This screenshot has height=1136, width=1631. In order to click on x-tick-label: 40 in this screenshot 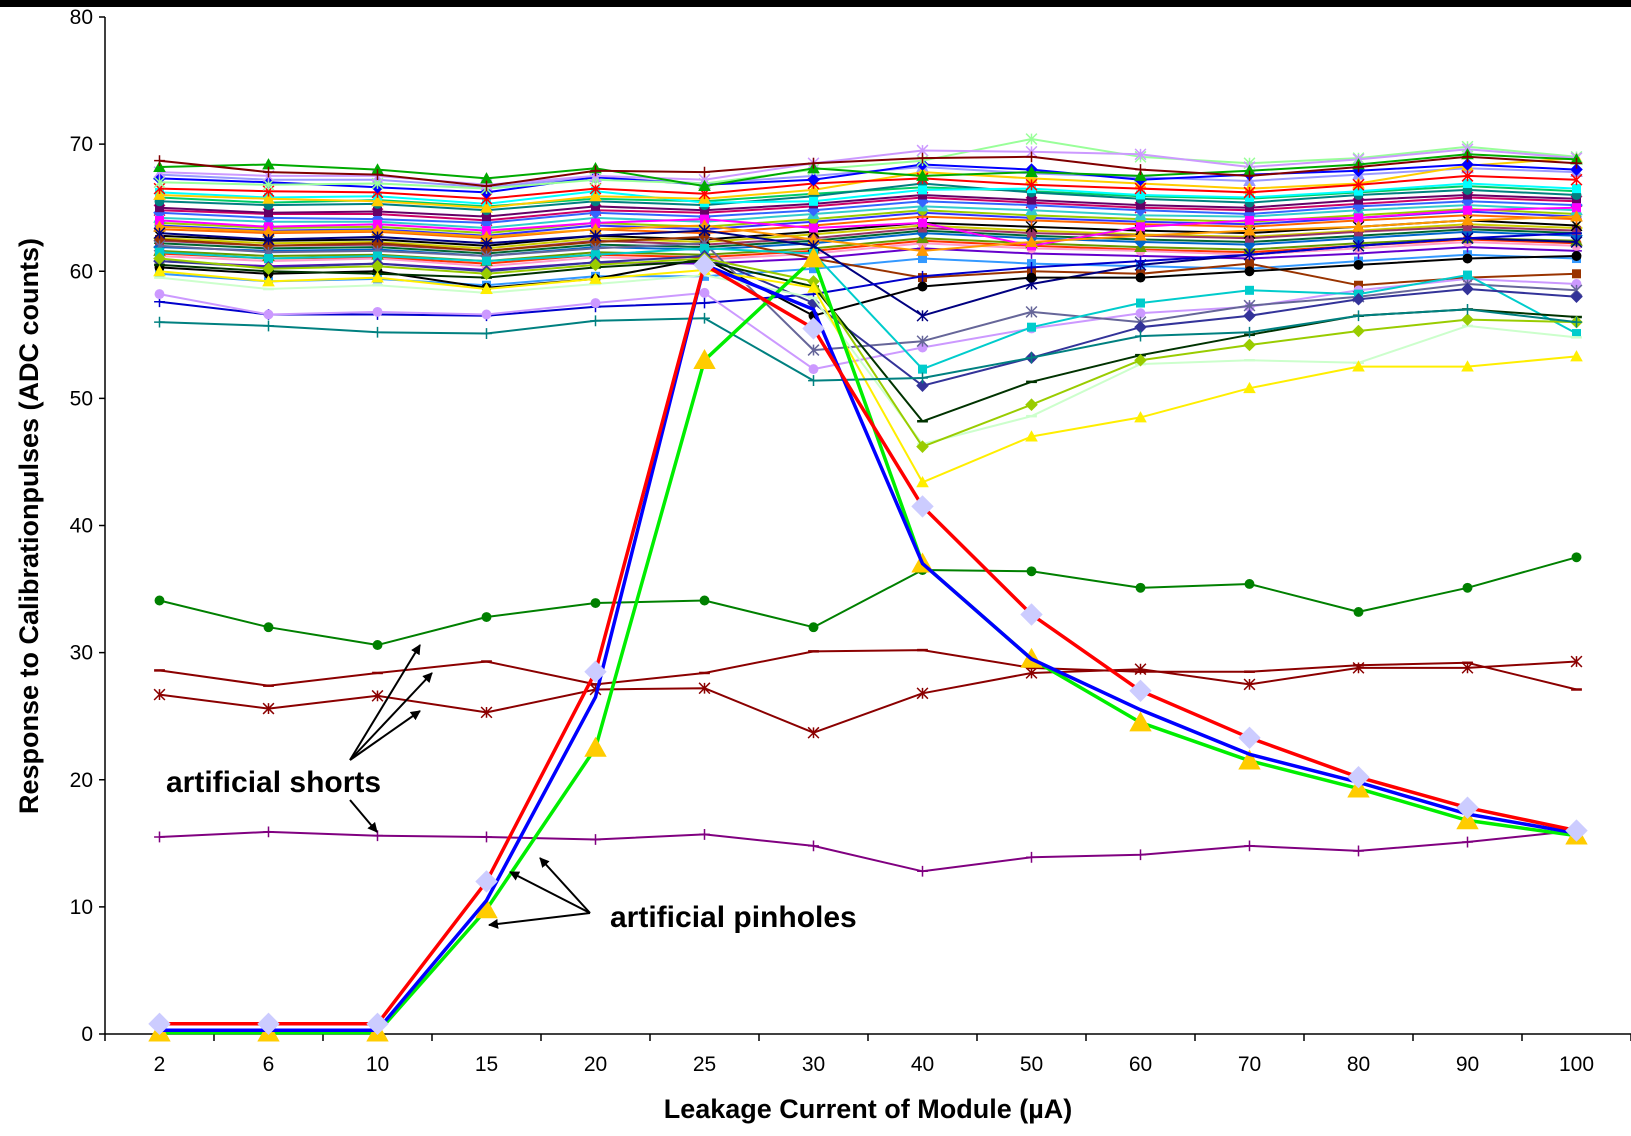, I will do `click(922, 1064)`.